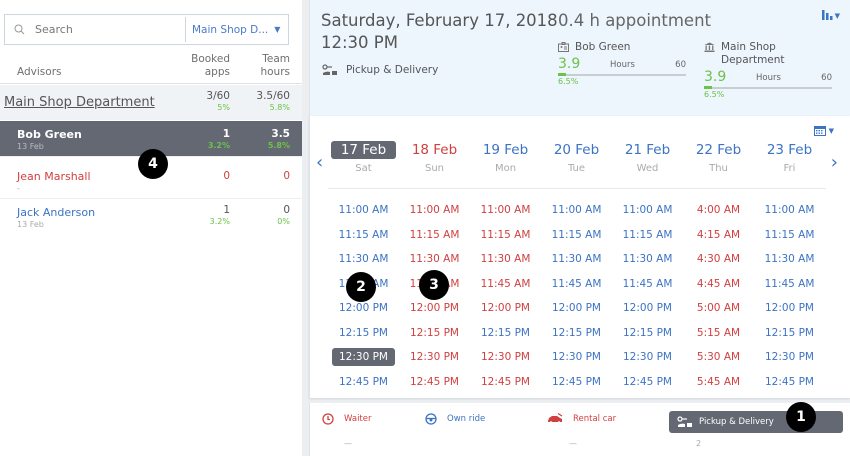 Image resolution: width=850 pixels, height=456 pixels. What do you see at coordinates (581, 418) in the screenshot?
I see `transport-option-rental-car: Rental car` at bounding box center [581, 418].